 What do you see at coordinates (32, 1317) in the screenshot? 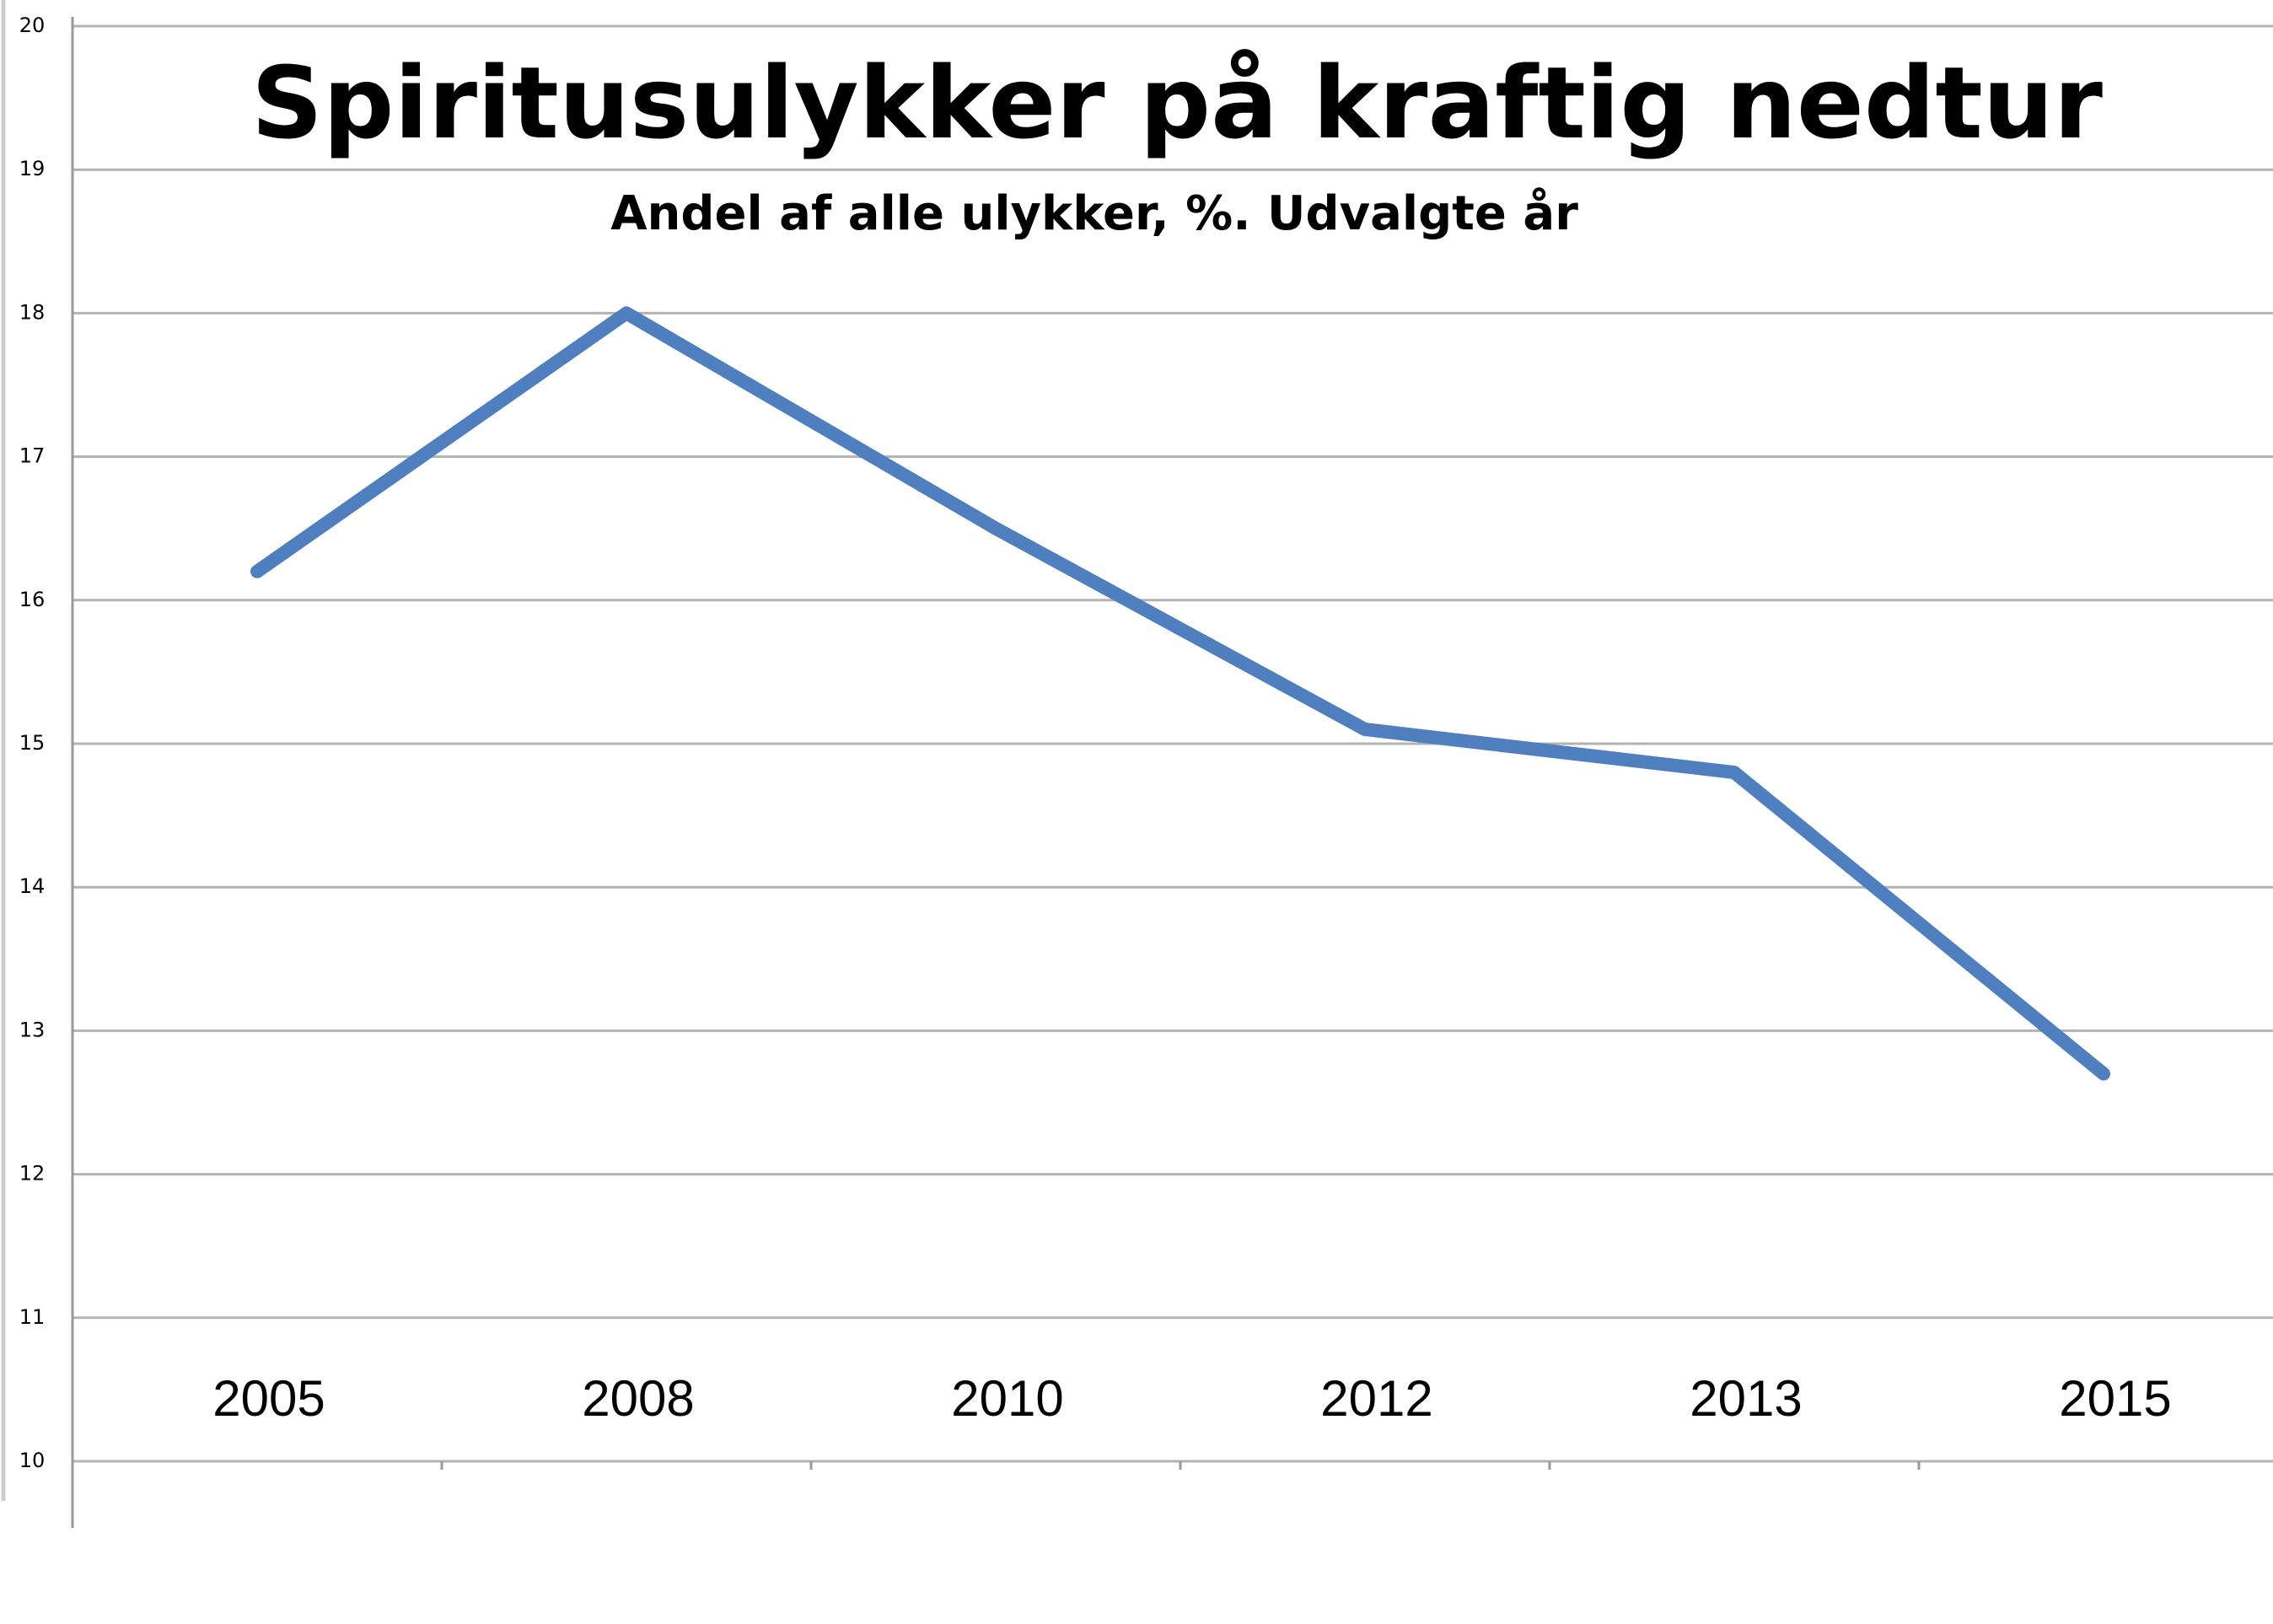
I see `y-tick-label: 11` at bounding box center [32, 1317].